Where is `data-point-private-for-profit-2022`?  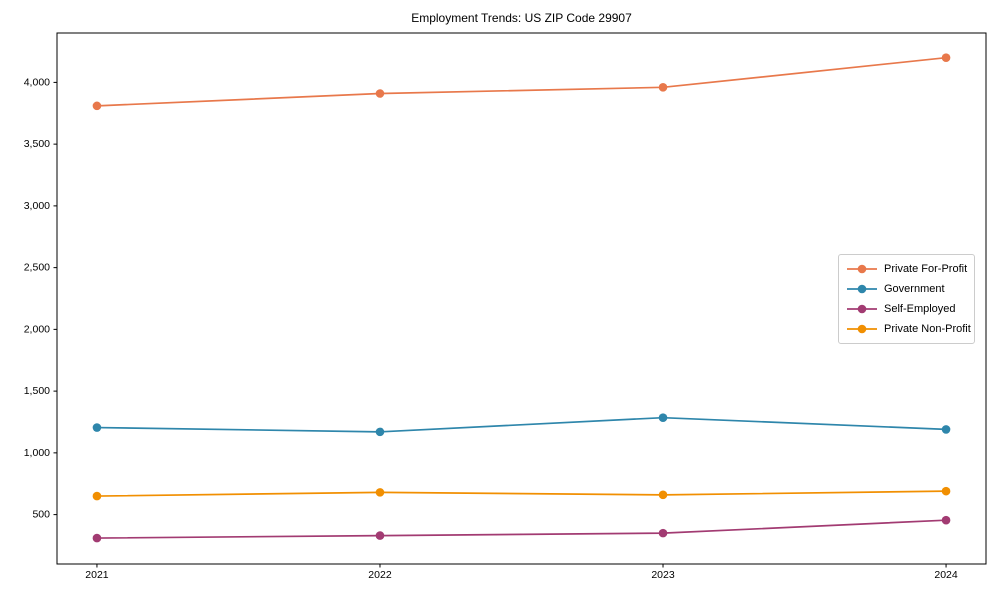
data-point-private-for-profit-2022 is located at coordinates (380, 93).